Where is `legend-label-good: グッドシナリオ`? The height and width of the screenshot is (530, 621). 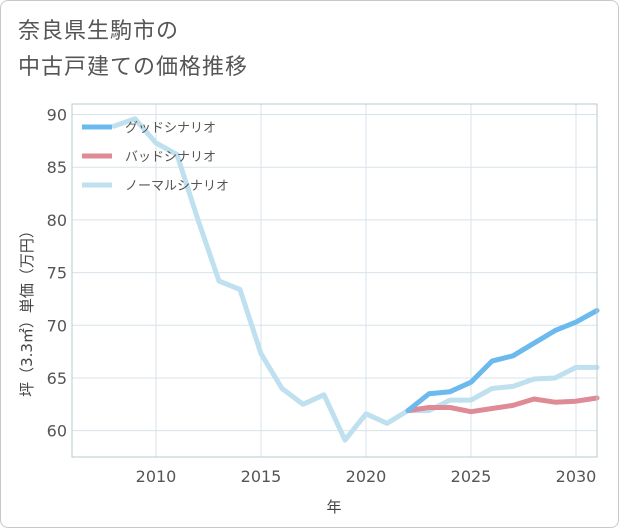 legend-label-good: グッドシナリオ is located at coordinates (170, 128).